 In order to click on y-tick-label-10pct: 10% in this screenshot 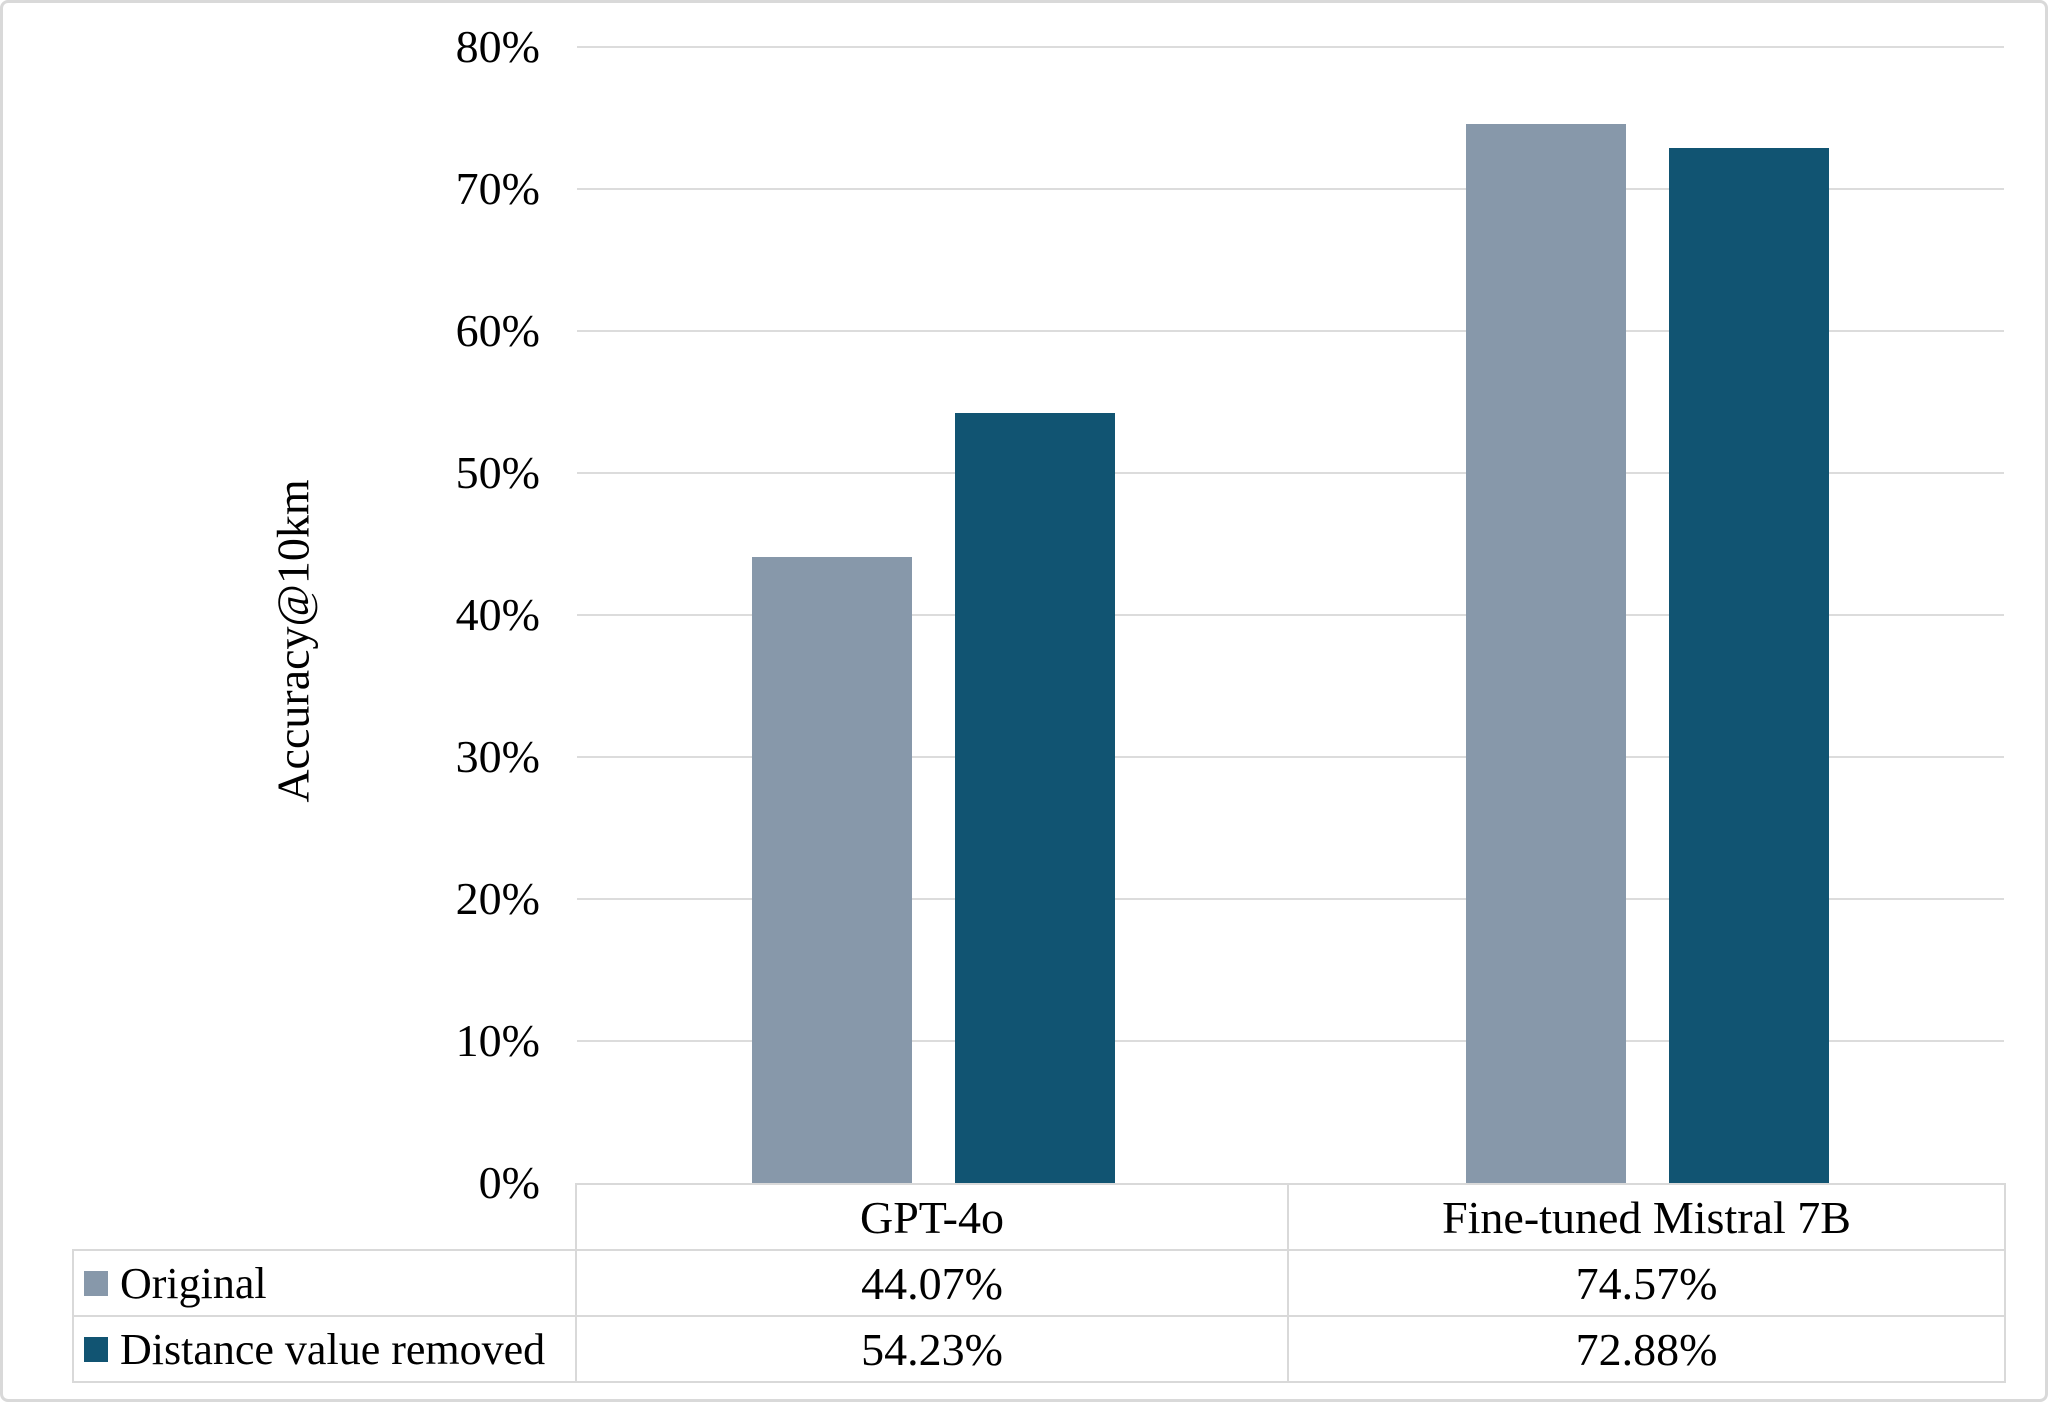, I will do `click(497, 1040)`.